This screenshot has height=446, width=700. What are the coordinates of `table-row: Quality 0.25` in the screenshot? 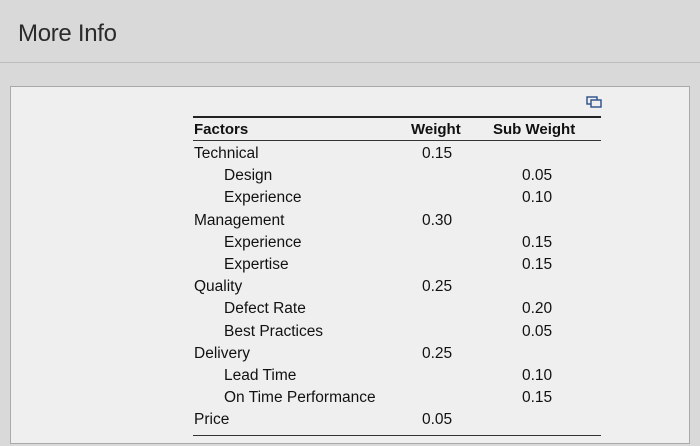 It's located at (397, 287).